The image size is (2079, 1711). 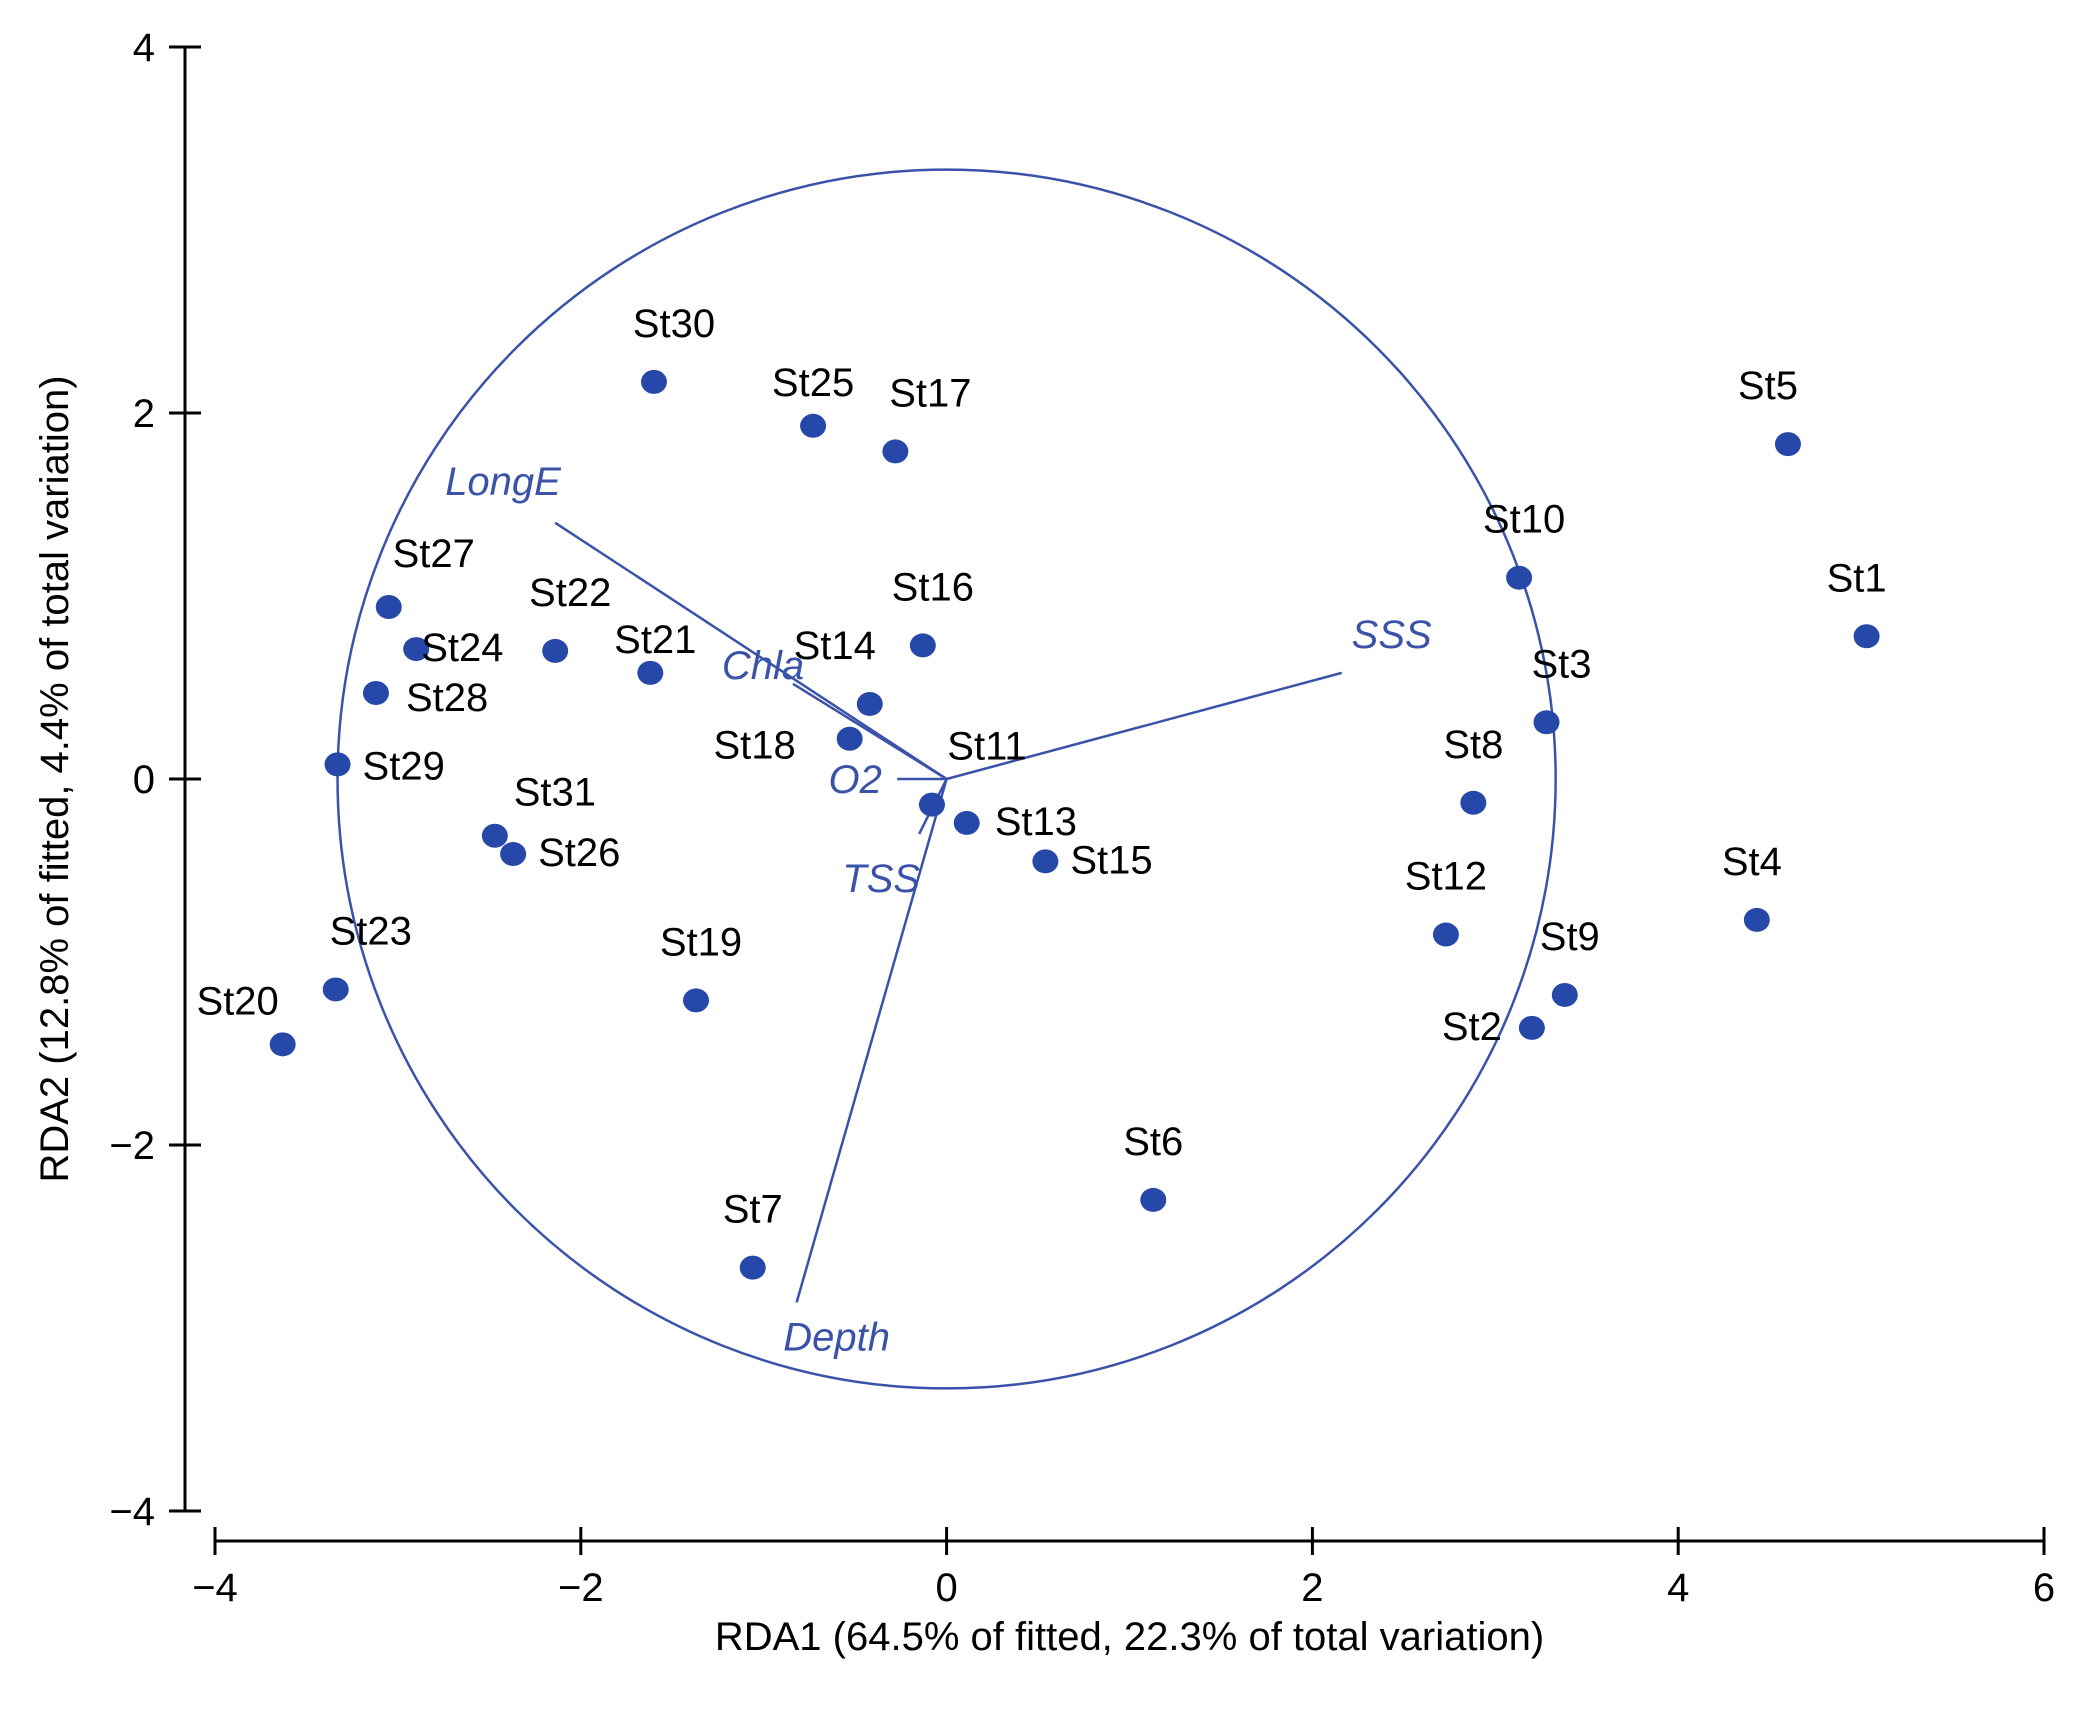 What do you see at coordinates (579, 853) in the screenshot?
I see `site-label-st26: St26` at bounding box center [579, 853].